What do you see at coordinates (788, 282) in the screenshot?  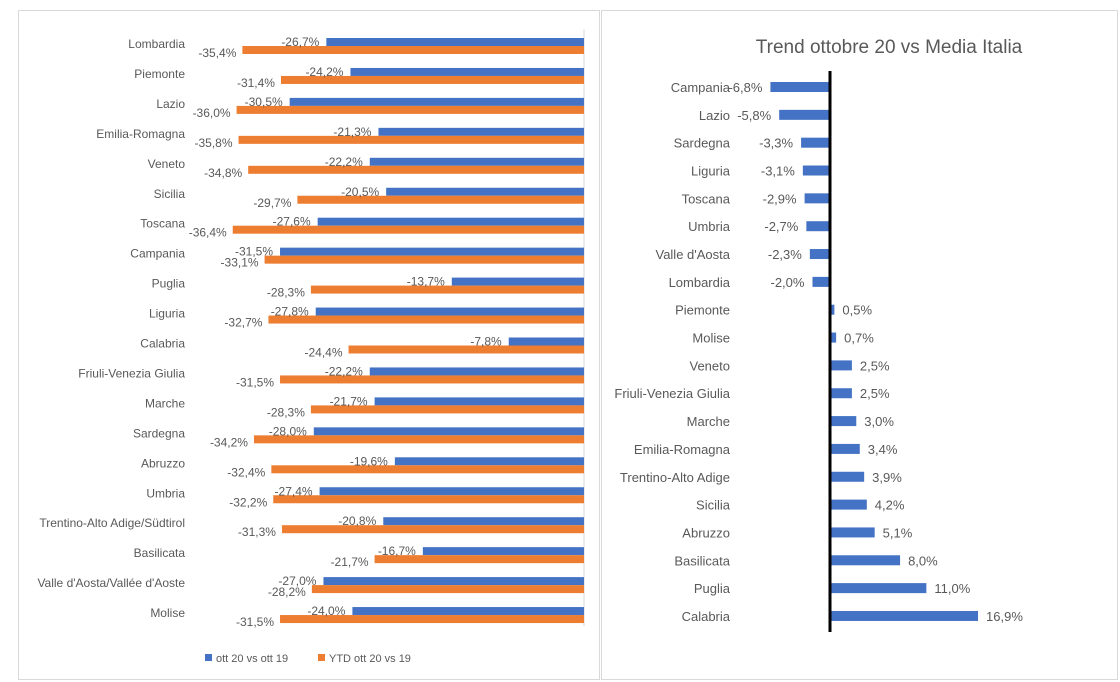 I see `data-label: -2,0%` at bounding box center [788, 282].